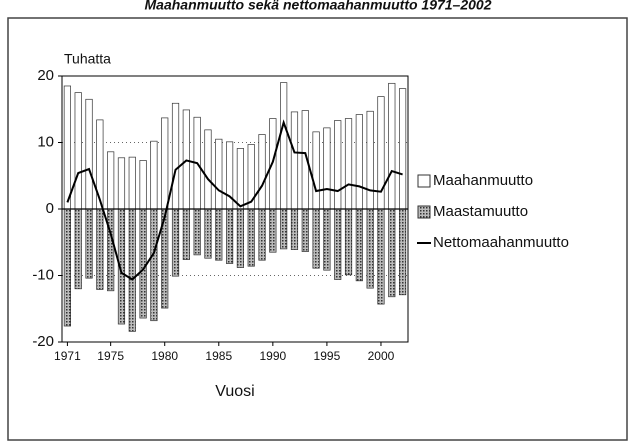  I want to click on x-tick-label: 1971, so click(67, 356).